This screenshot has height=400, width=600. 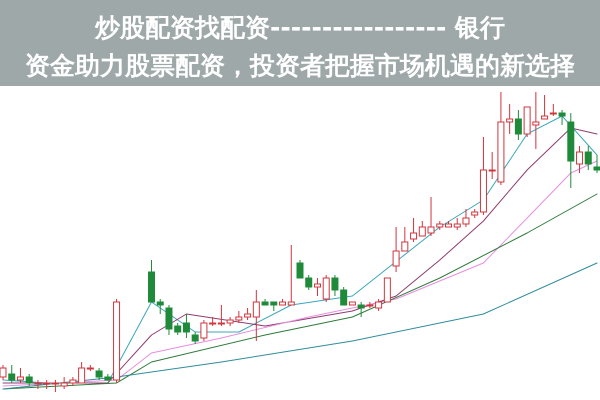 I want to click on chart-subtitle: 资金助力股票配资，投资者把握市场机遇的新选择, so click(x=300, y=65).